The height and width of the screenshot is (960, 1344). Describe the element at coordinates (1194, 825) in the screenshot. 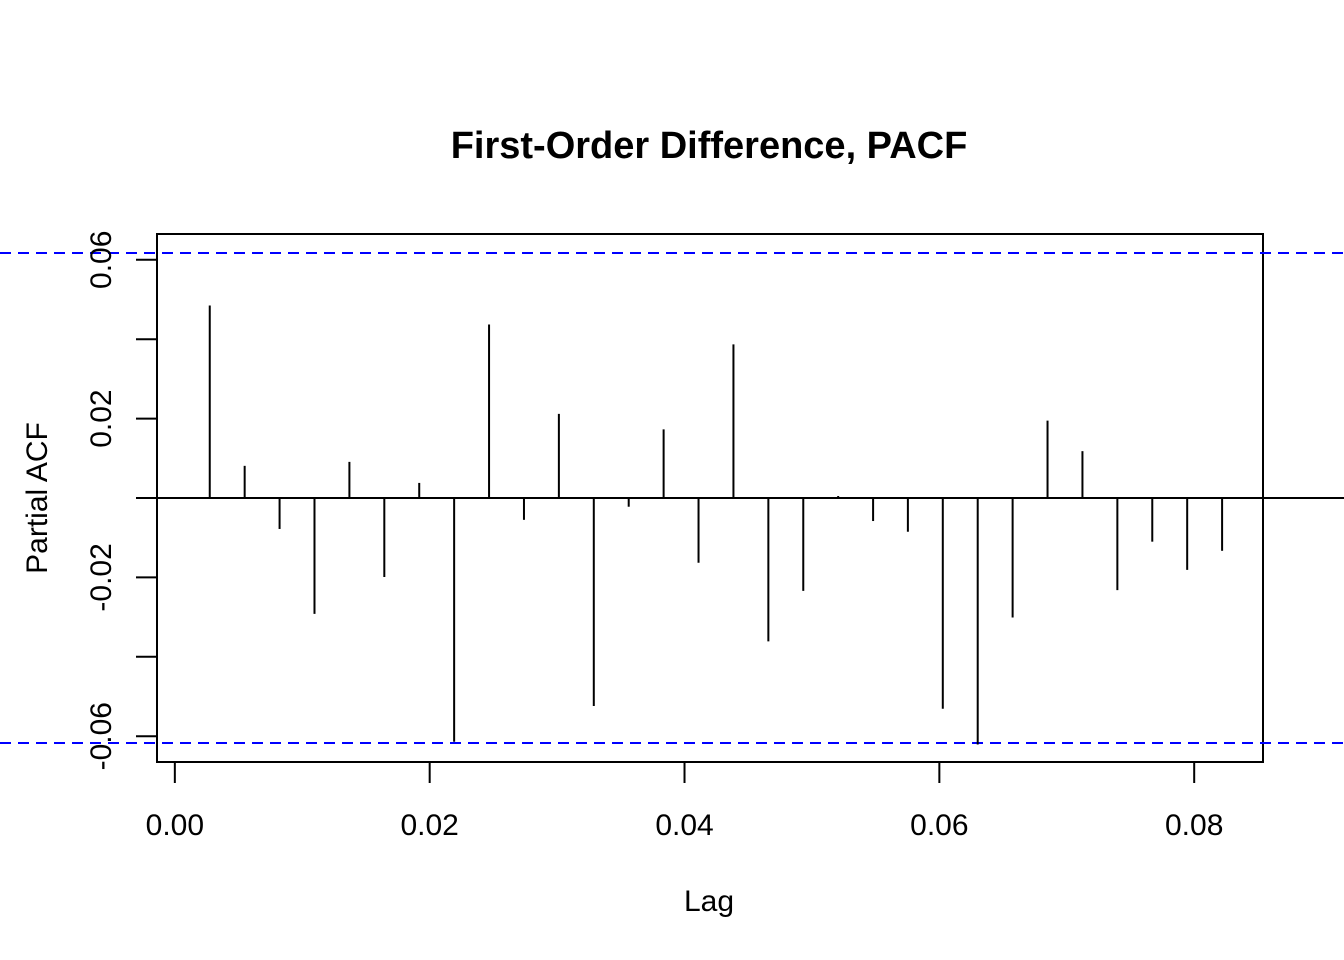

I see `x-tick-label: 0.08` at that location.